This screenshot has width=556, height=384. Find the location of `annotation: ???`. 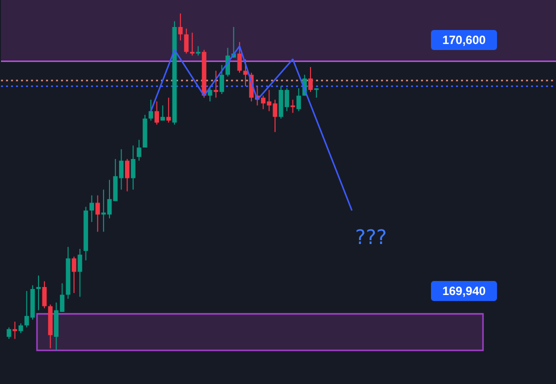

annotation: ??? is located at coordinates (371, 237).